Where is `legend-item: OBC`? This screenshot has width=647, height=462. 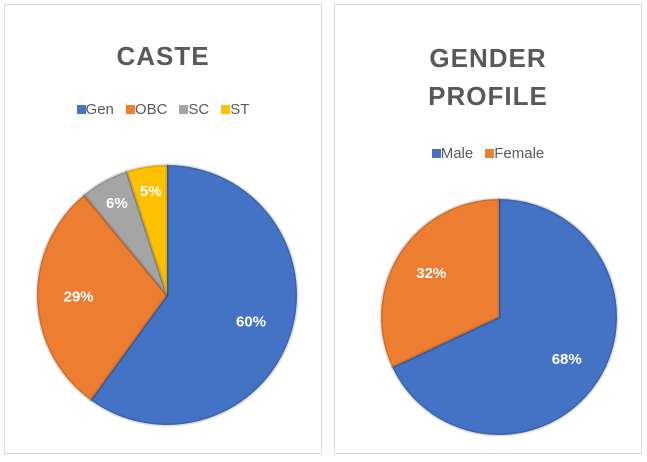 legend-item: OBC is located at coordinates (146, 109).